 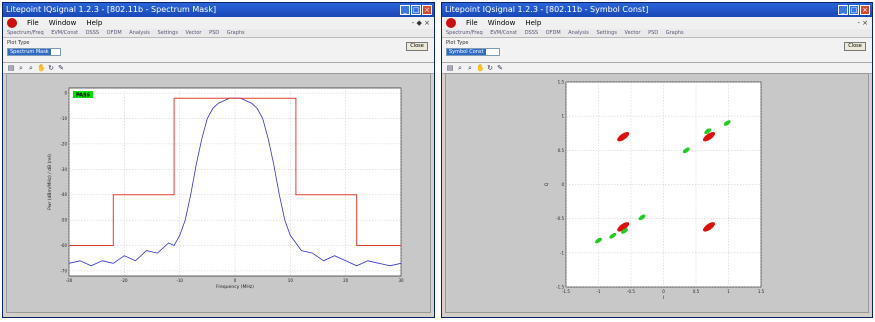 I want to click on y-axis-label: Pwr (dBm/MHz) / dB (rel), so click(x=50, y=182).